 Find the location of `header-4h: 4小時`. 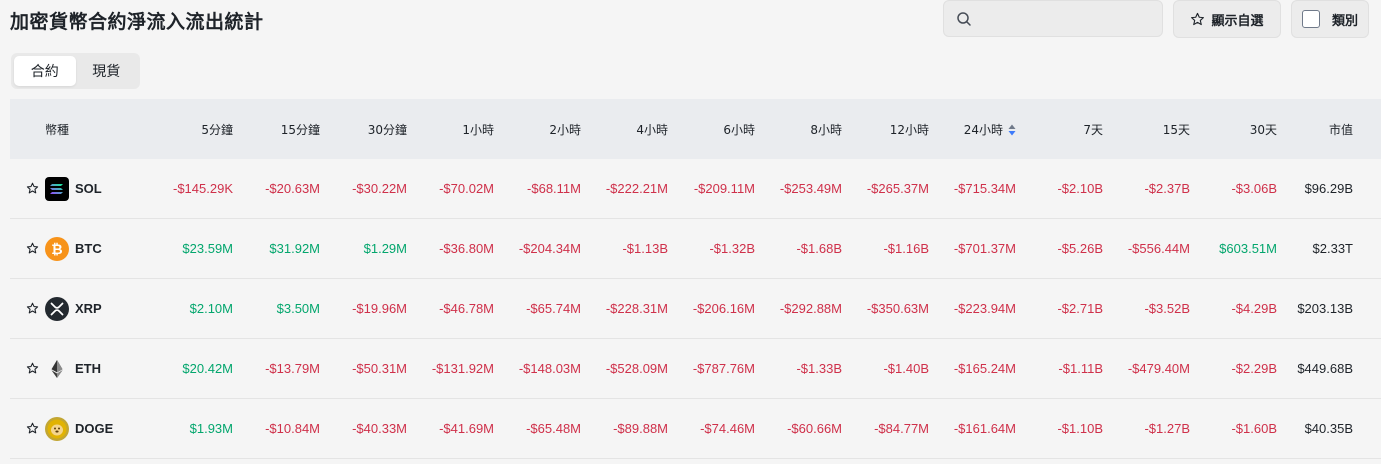

header-4h: 4小時 is located at coordinates (652, 129).